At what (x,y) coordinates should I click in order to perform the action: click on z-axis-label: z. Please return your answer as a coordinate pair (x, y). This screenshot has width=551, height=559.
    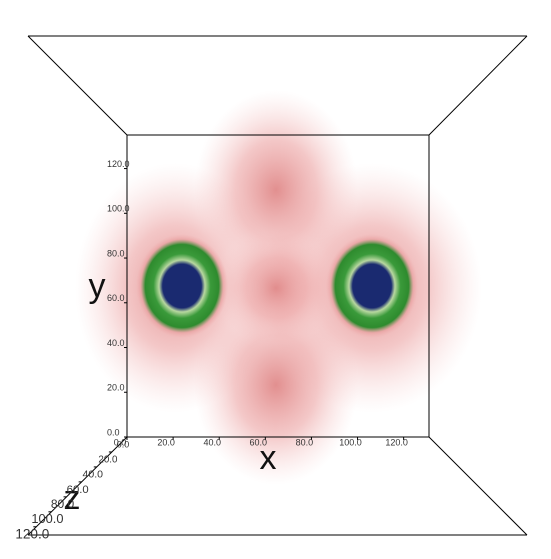
    Looking at the image, I should click on (72, 498).